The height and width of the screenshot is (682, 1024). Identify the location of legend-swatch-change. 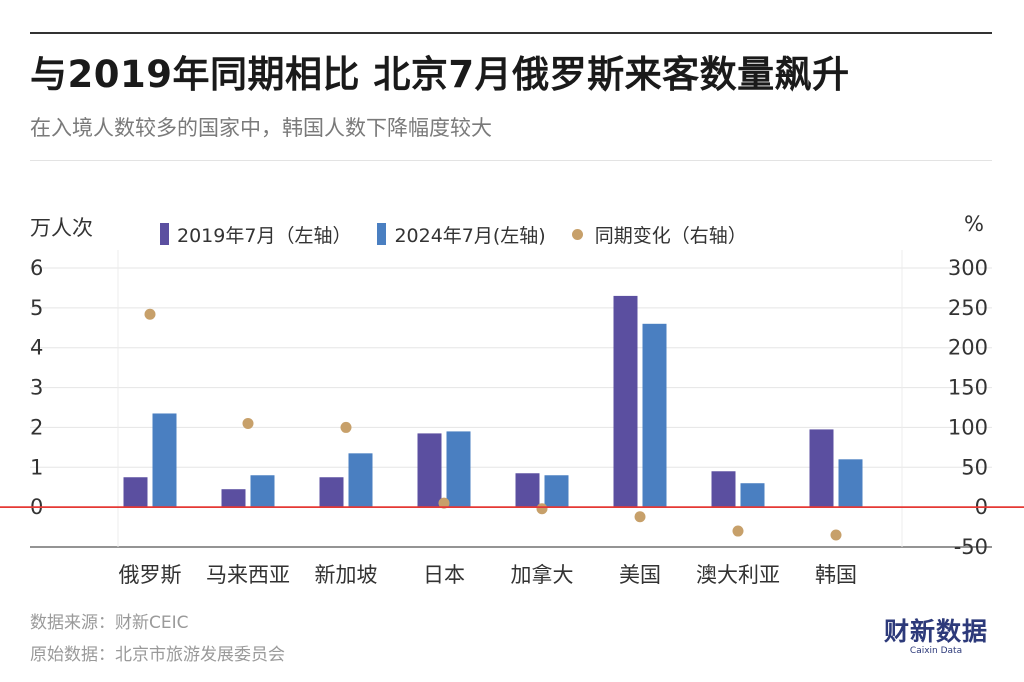
(577, 234).